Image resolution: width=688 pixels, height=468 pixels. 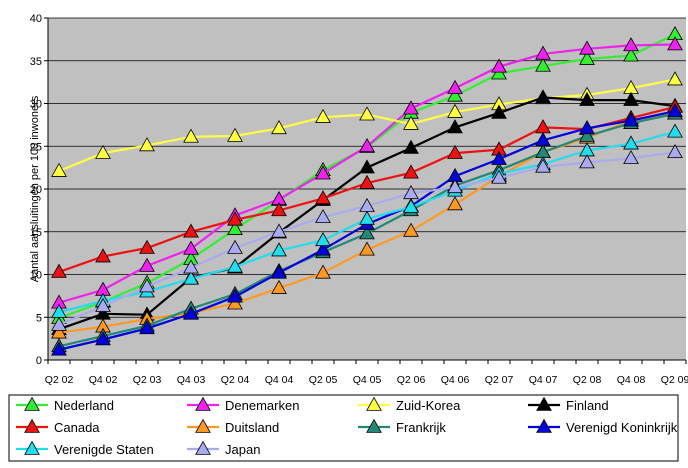 I want to click on legend-item: Canada, so click(x=58, y=426).